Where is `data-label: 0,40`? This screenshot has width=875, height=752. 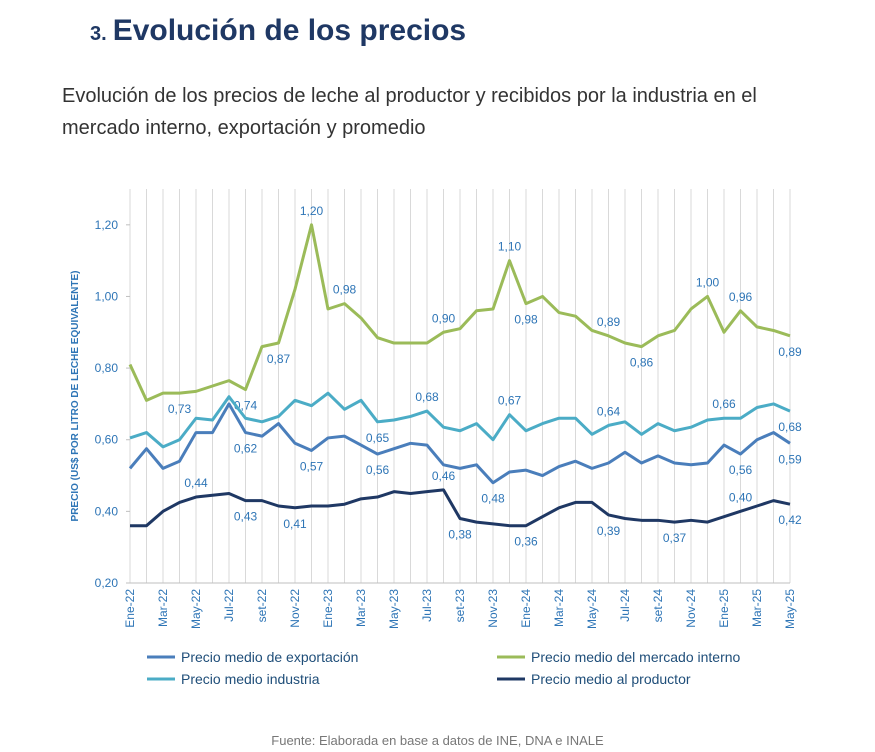
data-label: 0,40 is located at coordinates (741, 497).